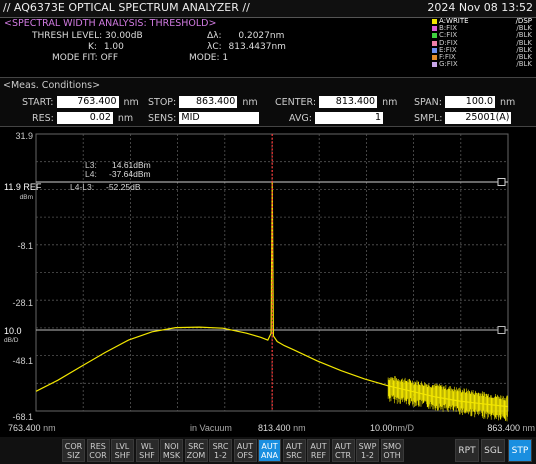  Describe the element at coordinates (13, 331) in the screenshot. I see `db-scale-label: 10.0` at that location.